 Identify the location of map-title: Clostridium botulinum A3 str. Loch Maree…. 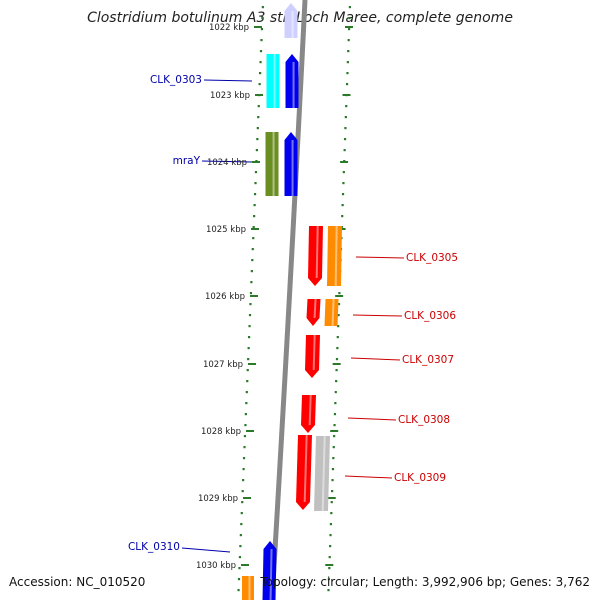
(300, 18).